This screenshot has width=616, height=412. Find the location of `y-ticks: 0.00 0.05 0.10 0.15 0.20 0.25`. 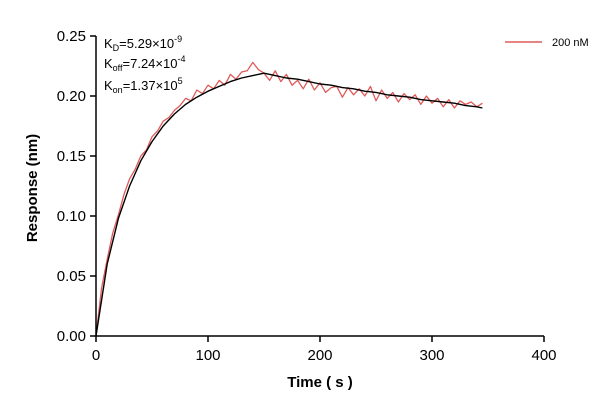

y-ticks: 0.00 0.05 0.10 0.15 0.20 0.25 is located at coordinates (76, 186).